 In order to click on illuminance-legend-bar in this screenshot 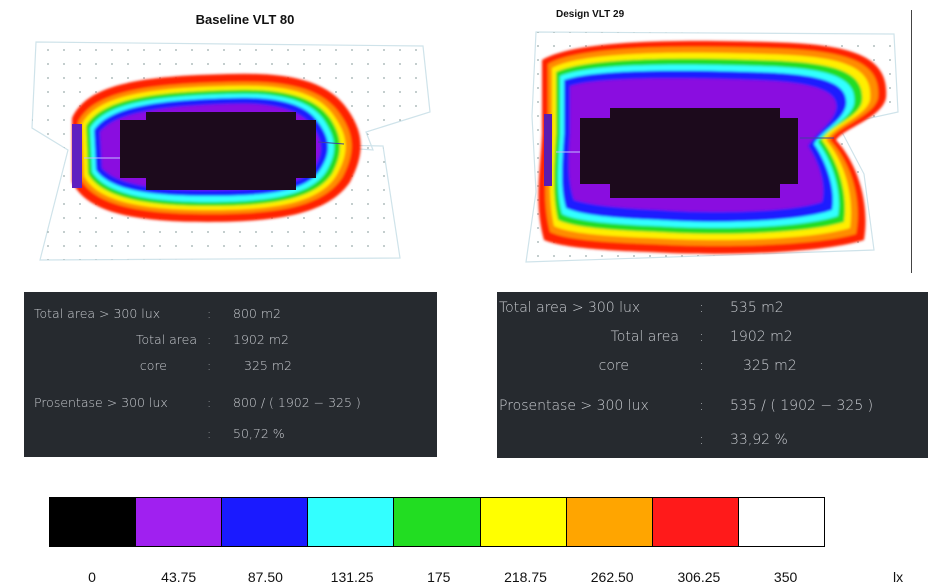, I will do `click(437, 522)`.